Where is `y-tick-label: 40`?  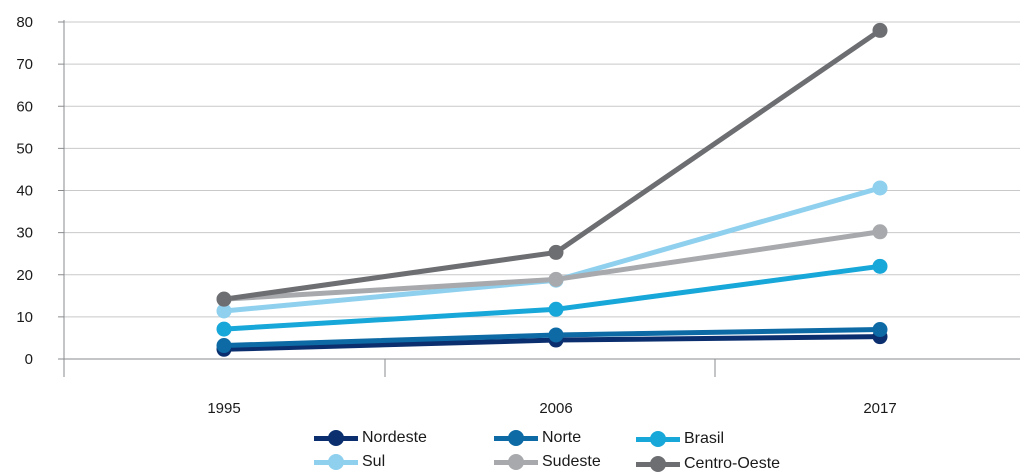
y-tick-label: 40 is located at coordinates (24, 191).